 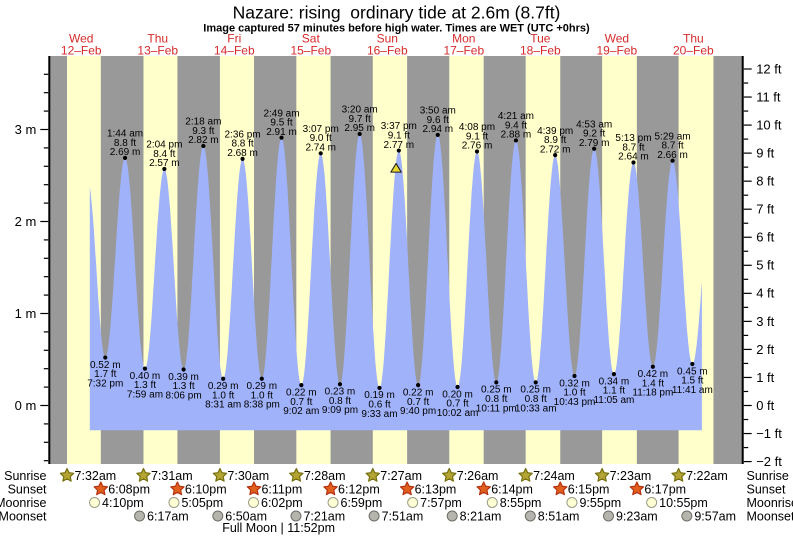 What do you see at coordinates (399, 145) in the screenshot?
I see `high-tide-metres: 2.77 m` at bounding box center [399, 145].